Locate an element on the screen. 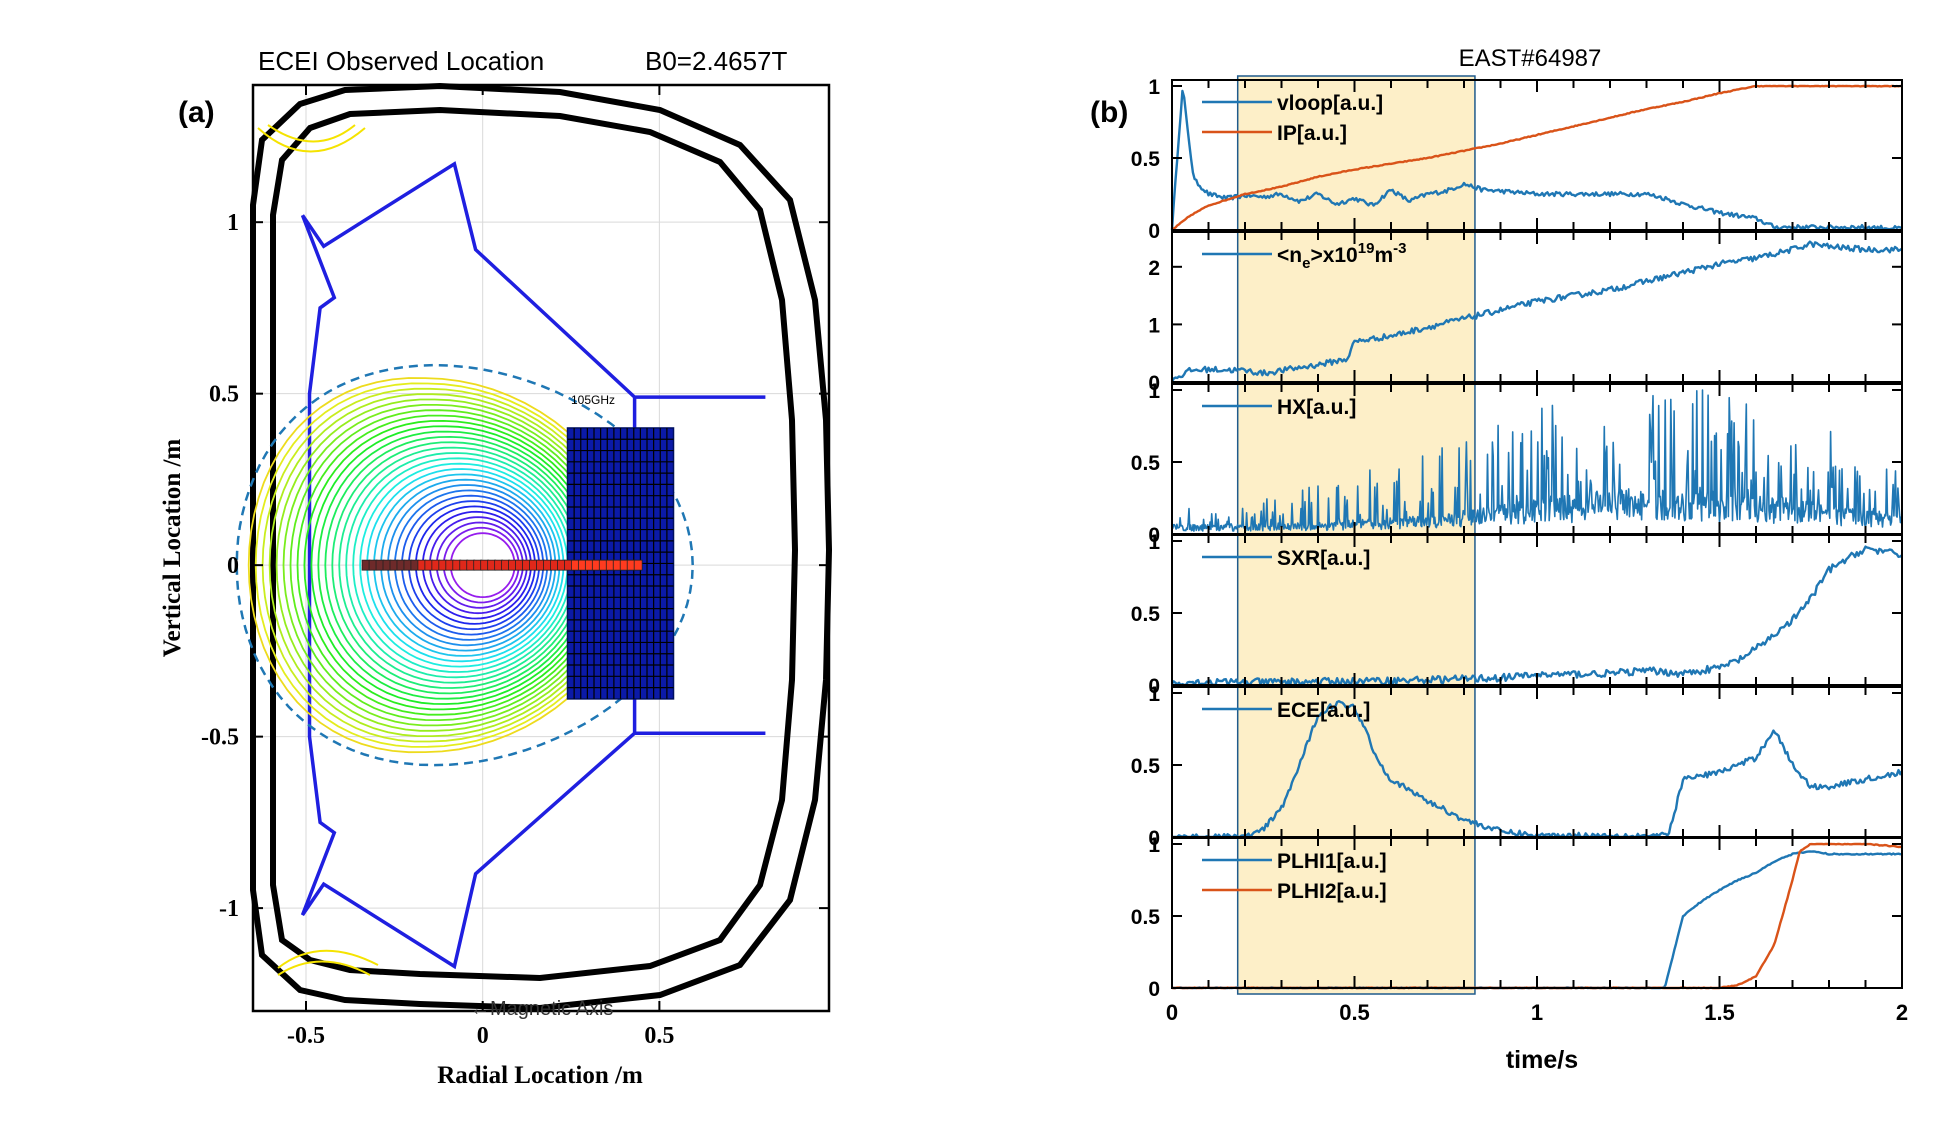 The height and width of the screenshot is (1125, 1958). panel-a-xtick-label: -0.5 is located at coordinates (306, 1036).